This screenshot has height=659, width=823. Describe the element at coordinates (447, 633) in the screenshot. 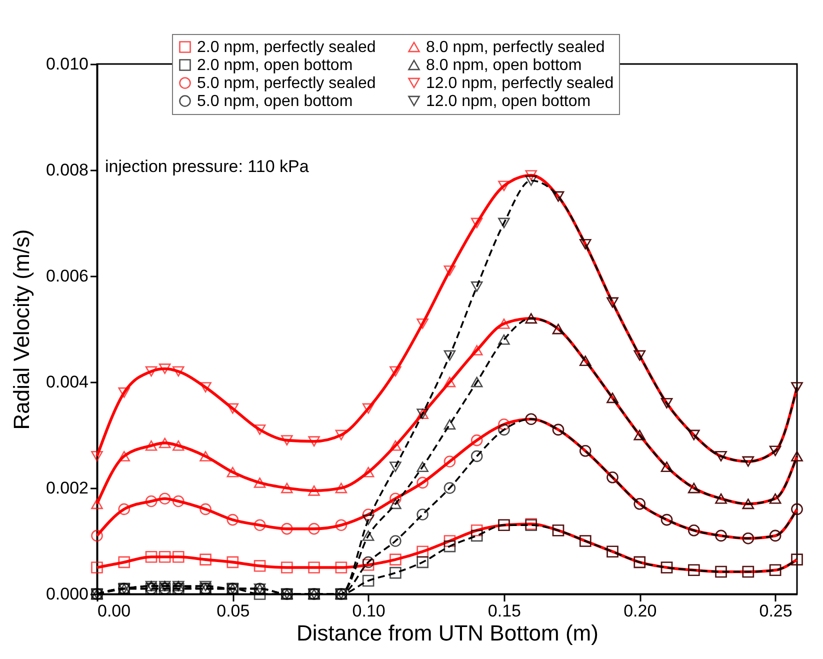

I see `x-axis-title: Distance from UTN Bottom (m)` at that location.